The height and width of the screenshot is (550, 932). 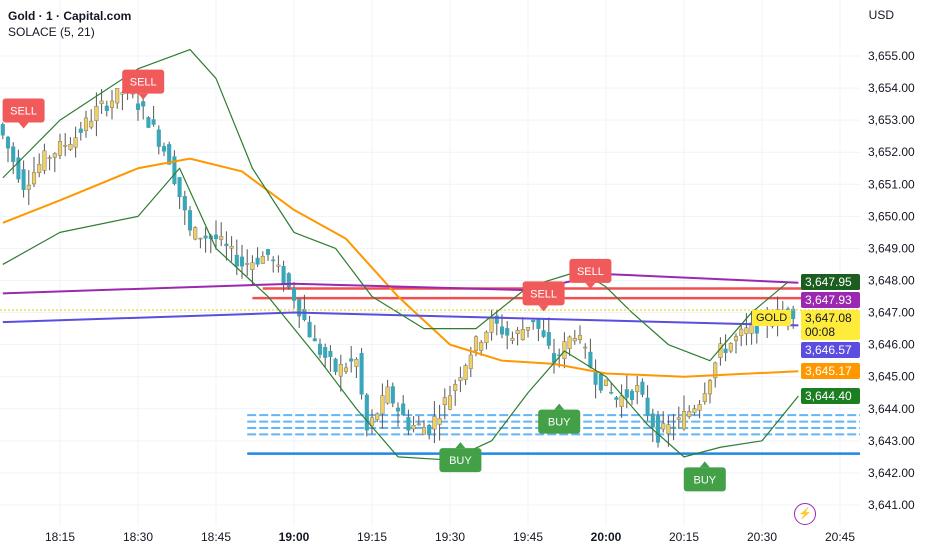 I want to click on indicator-label: SOLACE (5, 21), so click(x=51, y=32).